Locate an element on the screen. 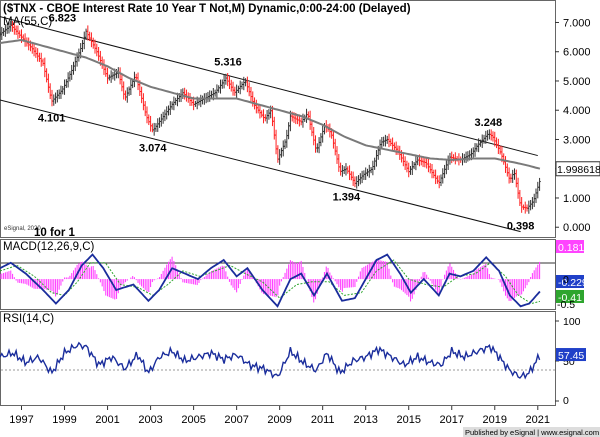 This screenshot has height=437, width=600. macd-zero-tick: 0 is located at coordinates (566, 280).